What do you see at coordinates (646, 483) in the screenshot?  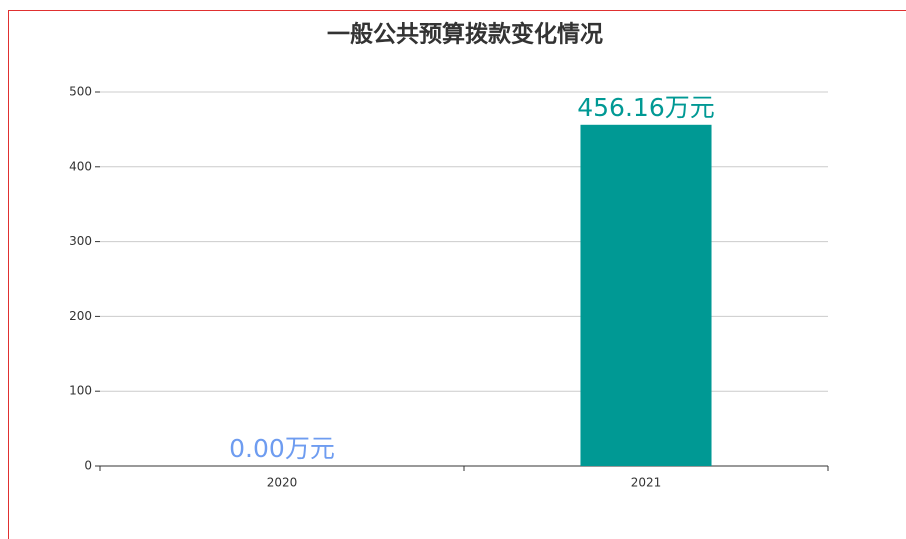 I see `x-tick-label: 2021` at bounding box center [646, 483].